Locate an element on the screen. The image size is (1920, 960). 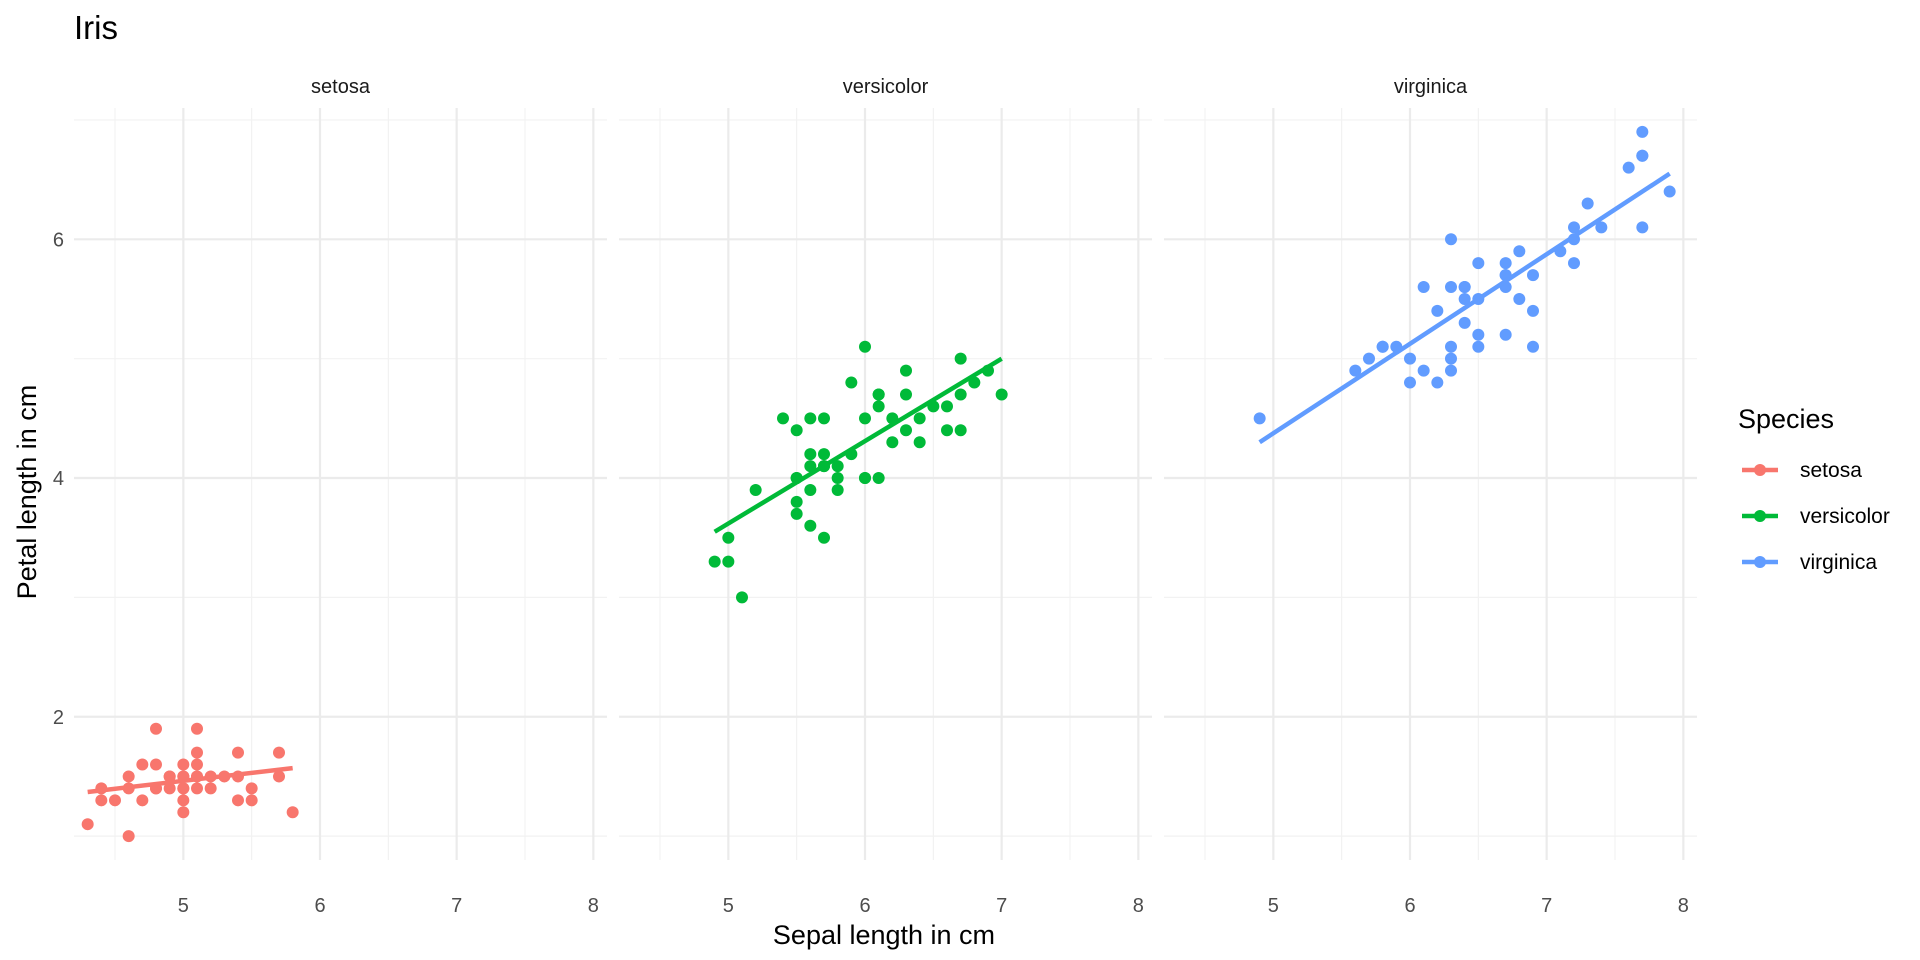
y-tick-label: 6 is located at coordinates (58, 240).